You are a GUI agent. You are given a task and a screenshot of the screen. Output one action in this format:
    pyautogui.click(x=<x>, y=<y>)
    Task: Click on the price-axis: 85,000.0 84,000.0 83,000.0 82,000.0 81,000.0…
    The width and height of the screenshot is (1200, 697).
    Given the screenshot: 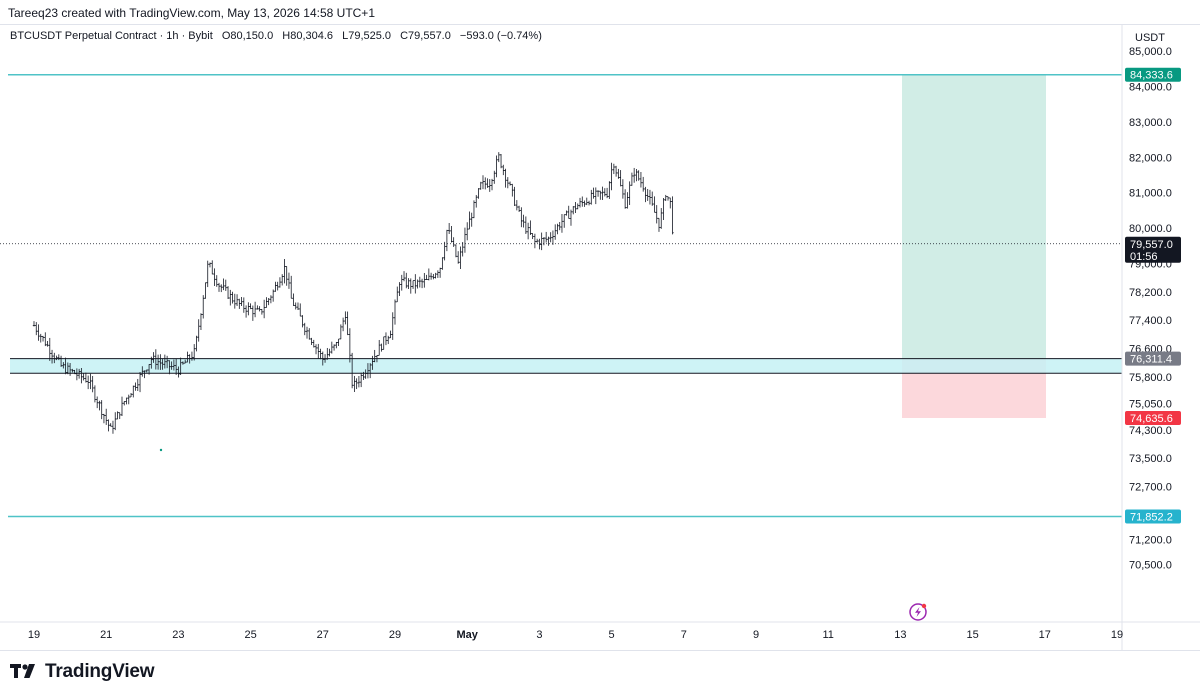 What is the action you would take?
    pyautogui.click(x=1150, y=308)
    